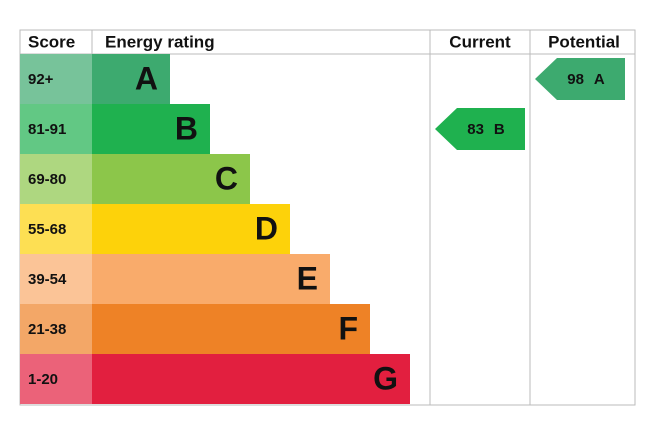  Describe the element at coordinates (47, 179) in the screenshot. I see `score-label: 69-80` at that location.